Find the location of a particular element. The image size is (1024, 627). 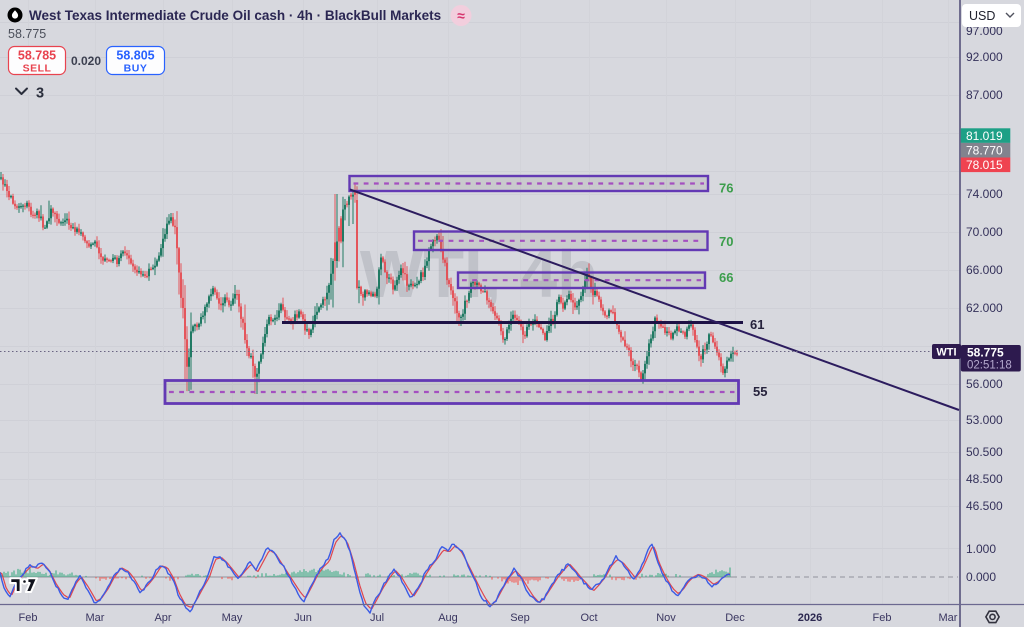

svg-text: 92.000 is located at coordinates (984, 57).